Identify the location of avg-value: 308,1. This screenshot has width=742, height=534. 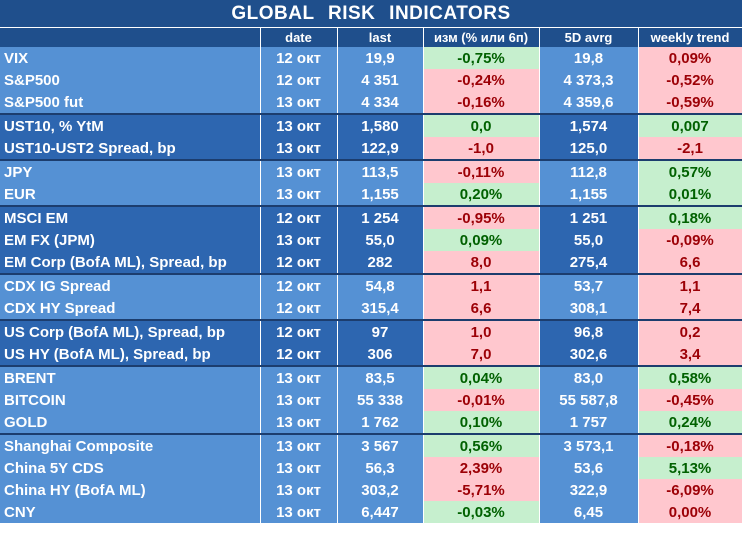
(589, 308).